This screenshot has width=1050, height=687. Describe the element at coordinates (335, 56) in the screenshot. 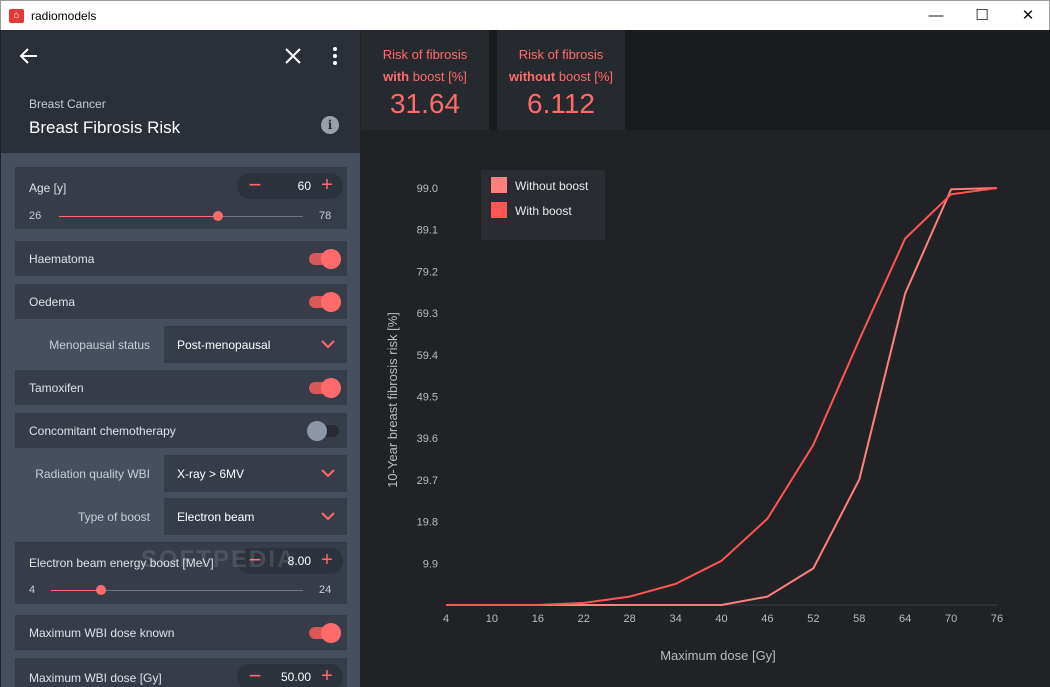

I see `more-options-icon` at that location.